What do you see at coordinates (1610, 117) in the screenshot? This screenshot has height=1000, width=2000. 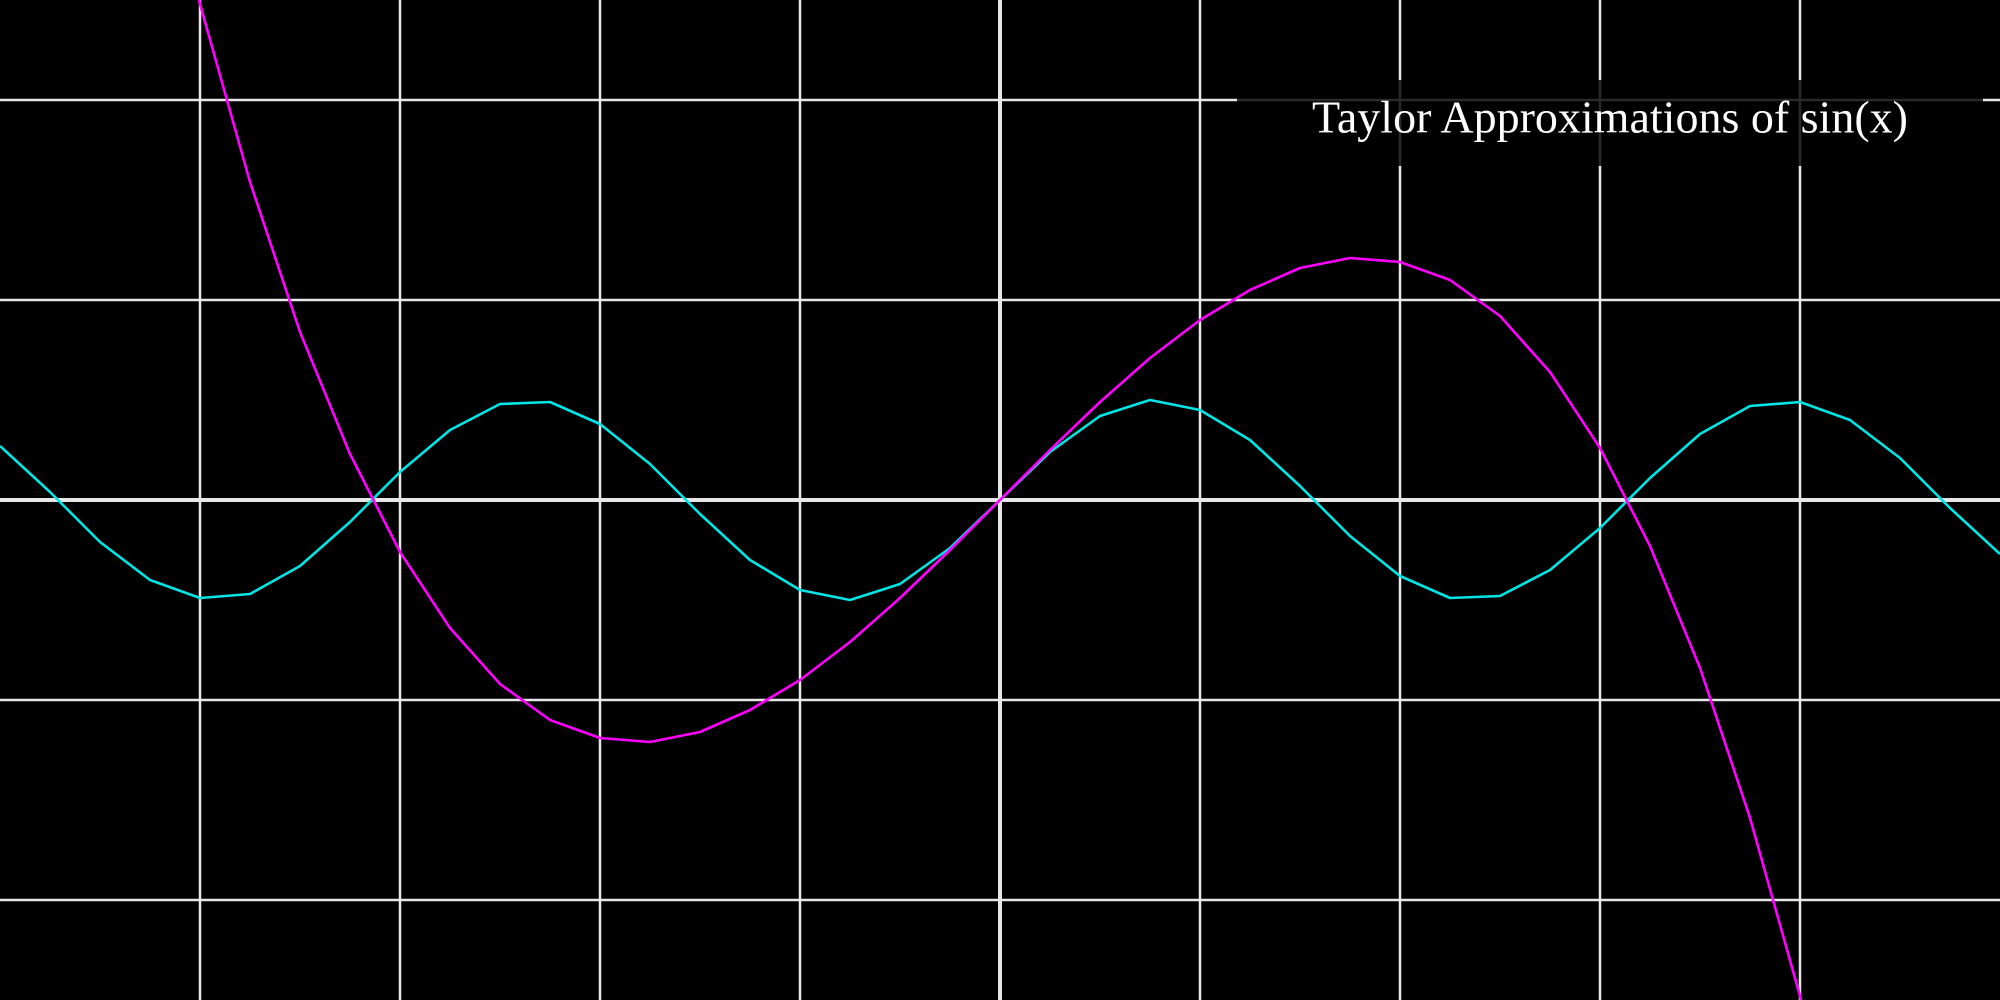 I see `chart-title: Taylor Approximations of sin(x)` at bounding box center [1610, 117].